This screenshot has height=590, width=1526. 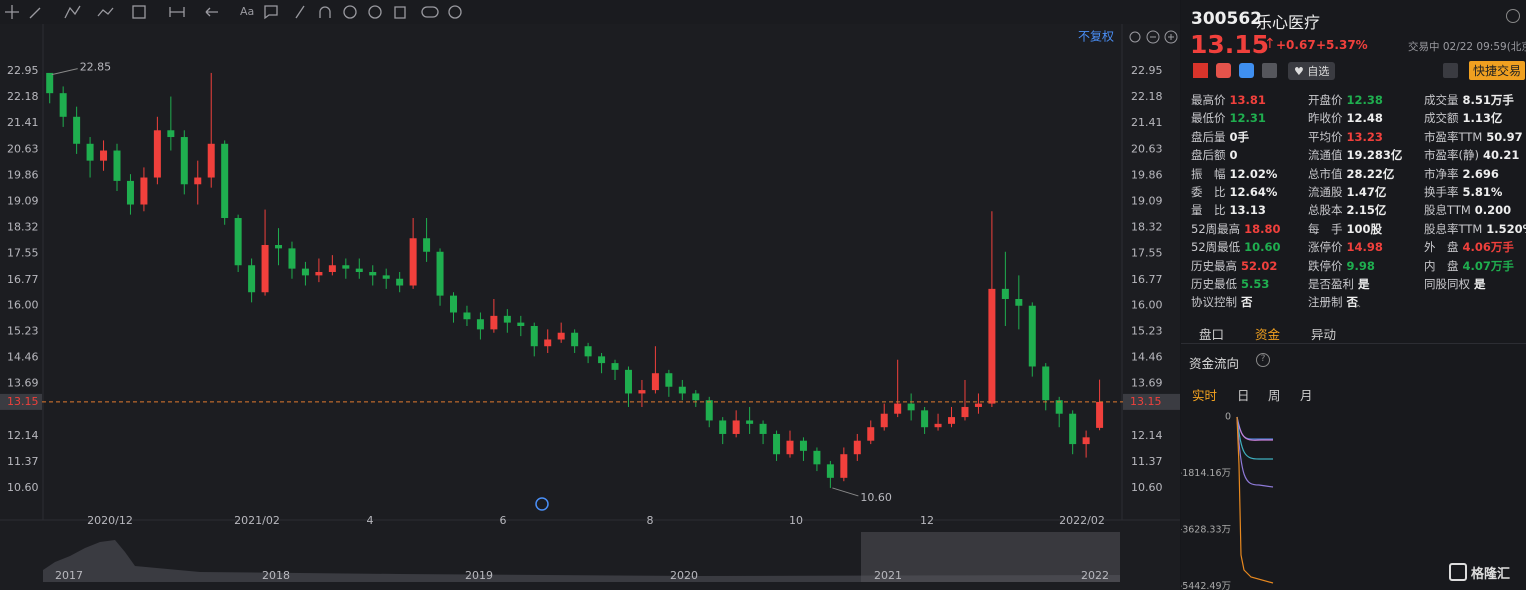 What do you see at coordinates (1268, 334) in the screenshot?
I see `tab: 资金` at bounding box center [1268, 334].